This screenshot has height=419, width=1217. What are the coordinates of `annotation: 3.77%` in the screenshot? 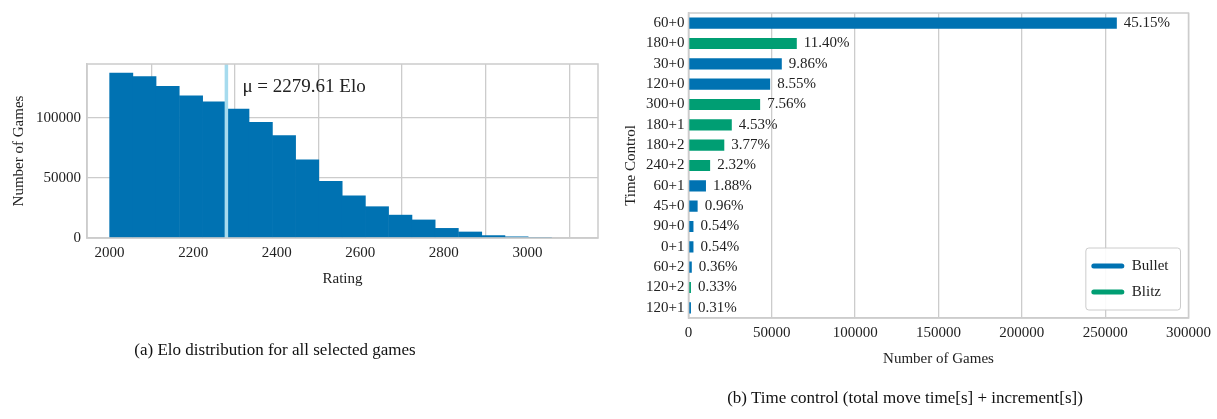 It's located at (751, 144).